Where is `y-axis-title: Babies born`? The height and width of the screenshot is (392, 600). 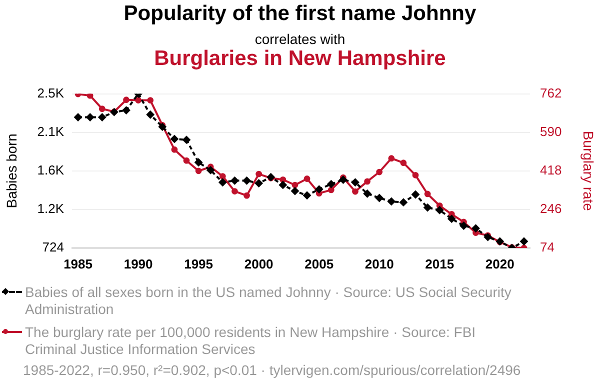
y-axis-title: Babies born is located at coordinates (11, 171).